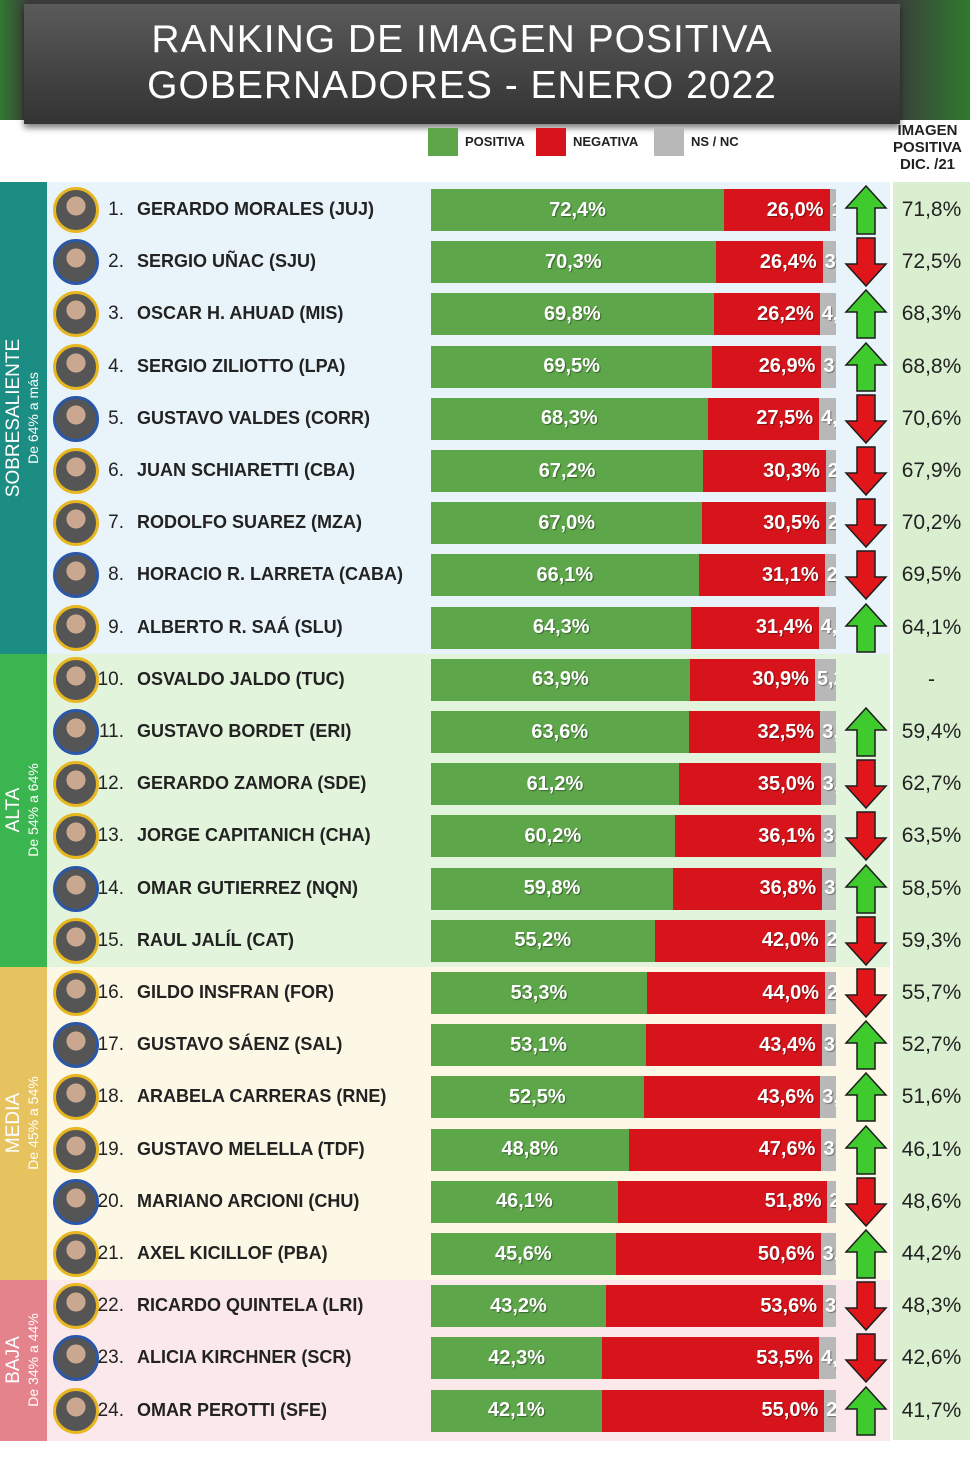 The width and height of the screenshot is (970, 1472). Describe the element at coordinates (829, 1044) in the screenshot. I see `value-label: 3,5%` at that location.